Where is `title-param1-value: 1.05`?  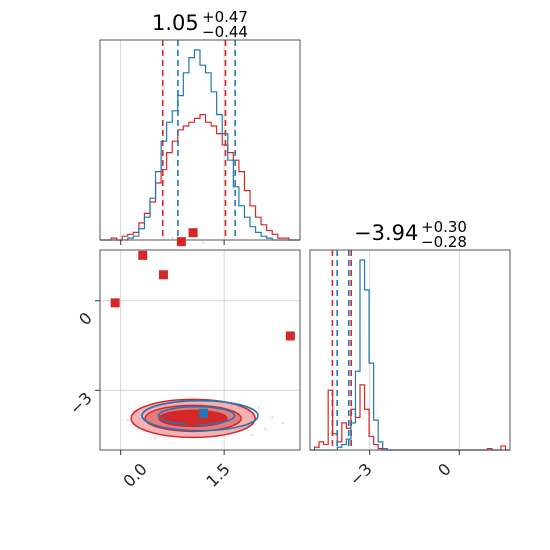
title-param1-value: 1.05 is located at coordinates (175, 23).